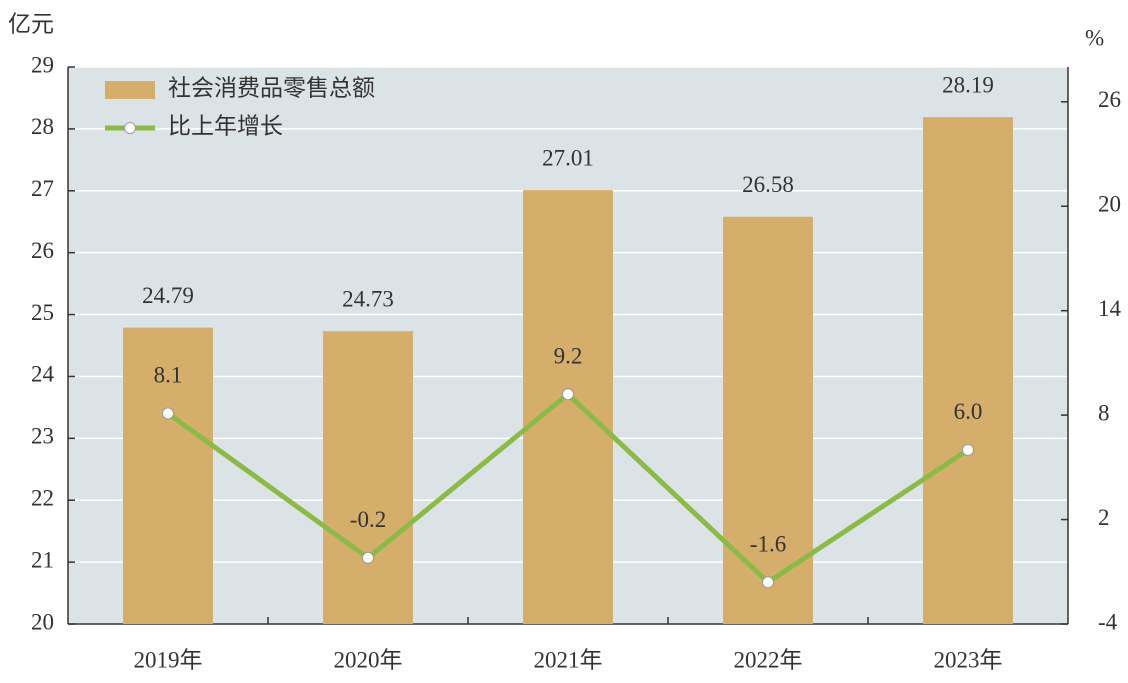 This screenshot has height=683, width=1128. Describe the element at coordinates (42, 64) in the screenshot. I see `y-tick-label: 29` at that location.